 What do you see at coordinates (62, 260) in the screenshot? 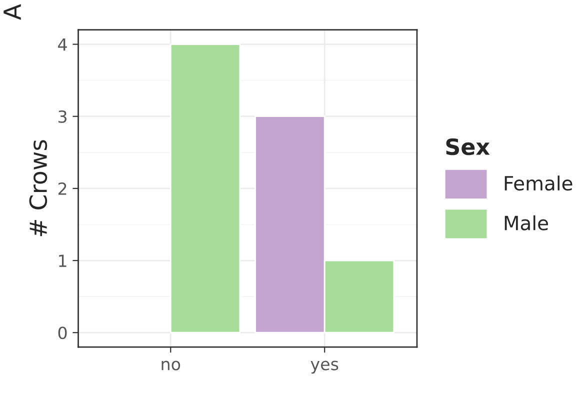
I see `y-tick-label: 1` at bounding box center [62, 260].